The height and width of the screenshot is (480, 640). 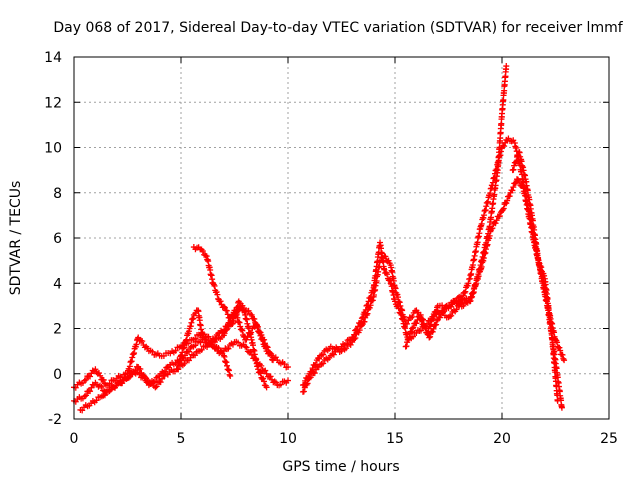 I want to click on x-tick-label: 25, so click(x=609, y=439).